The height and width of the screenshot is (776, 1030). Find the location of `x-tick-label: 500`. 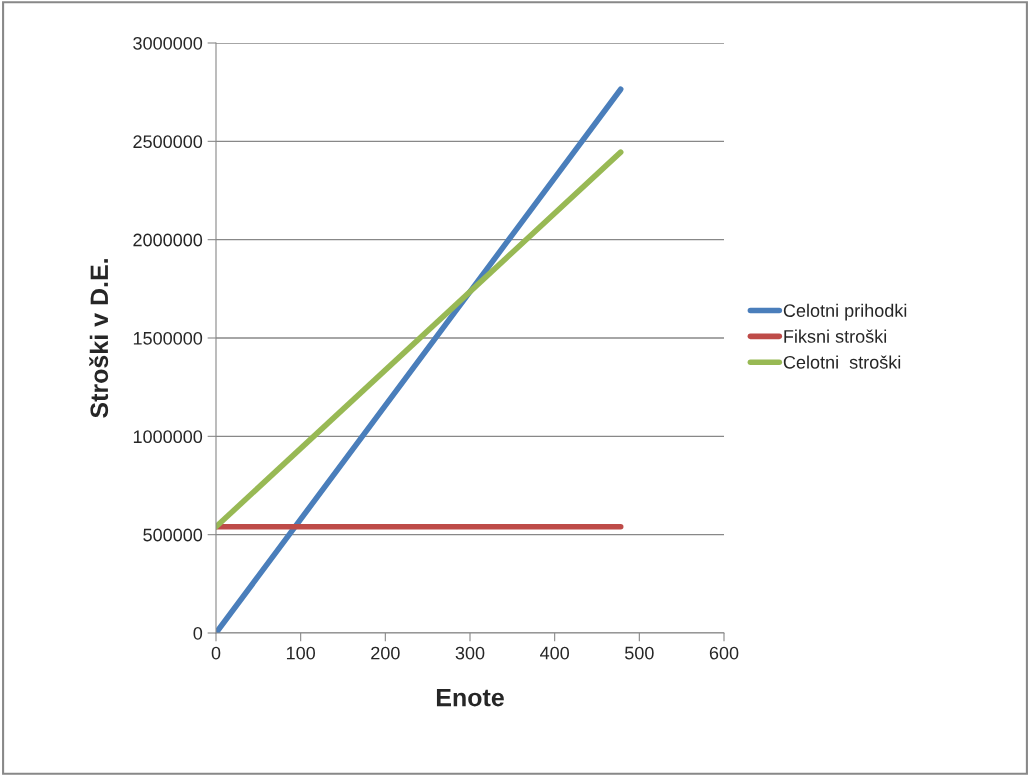

x-tick-label: 500 is located at coordinates (639, 653).